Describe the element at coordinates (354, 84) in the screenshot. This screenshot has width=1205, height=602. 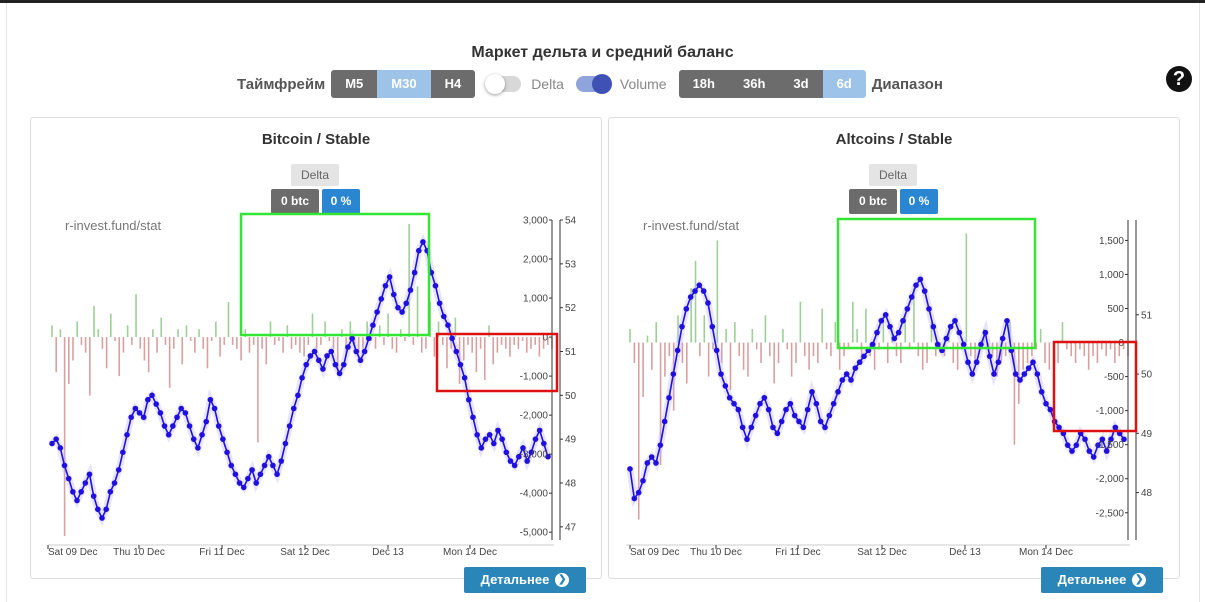
I see `timeframe-m5-button: M5` at that location.